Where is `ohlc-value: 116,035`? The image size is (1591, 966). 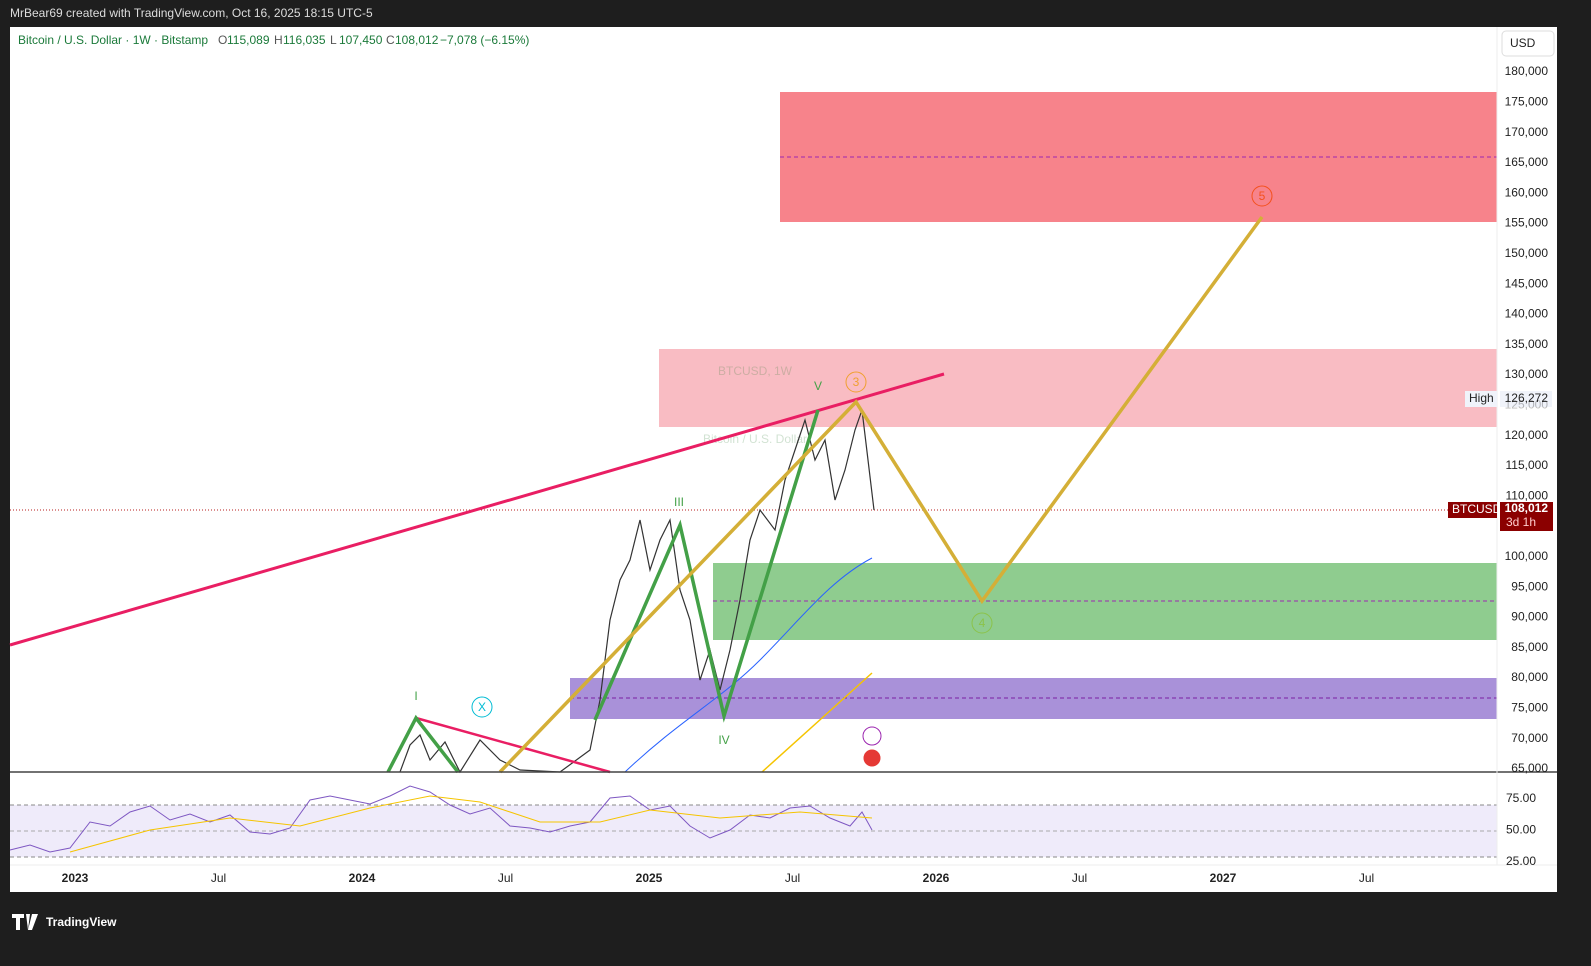
ohlc-value: 116,035 is located at coordinates (304, 40).